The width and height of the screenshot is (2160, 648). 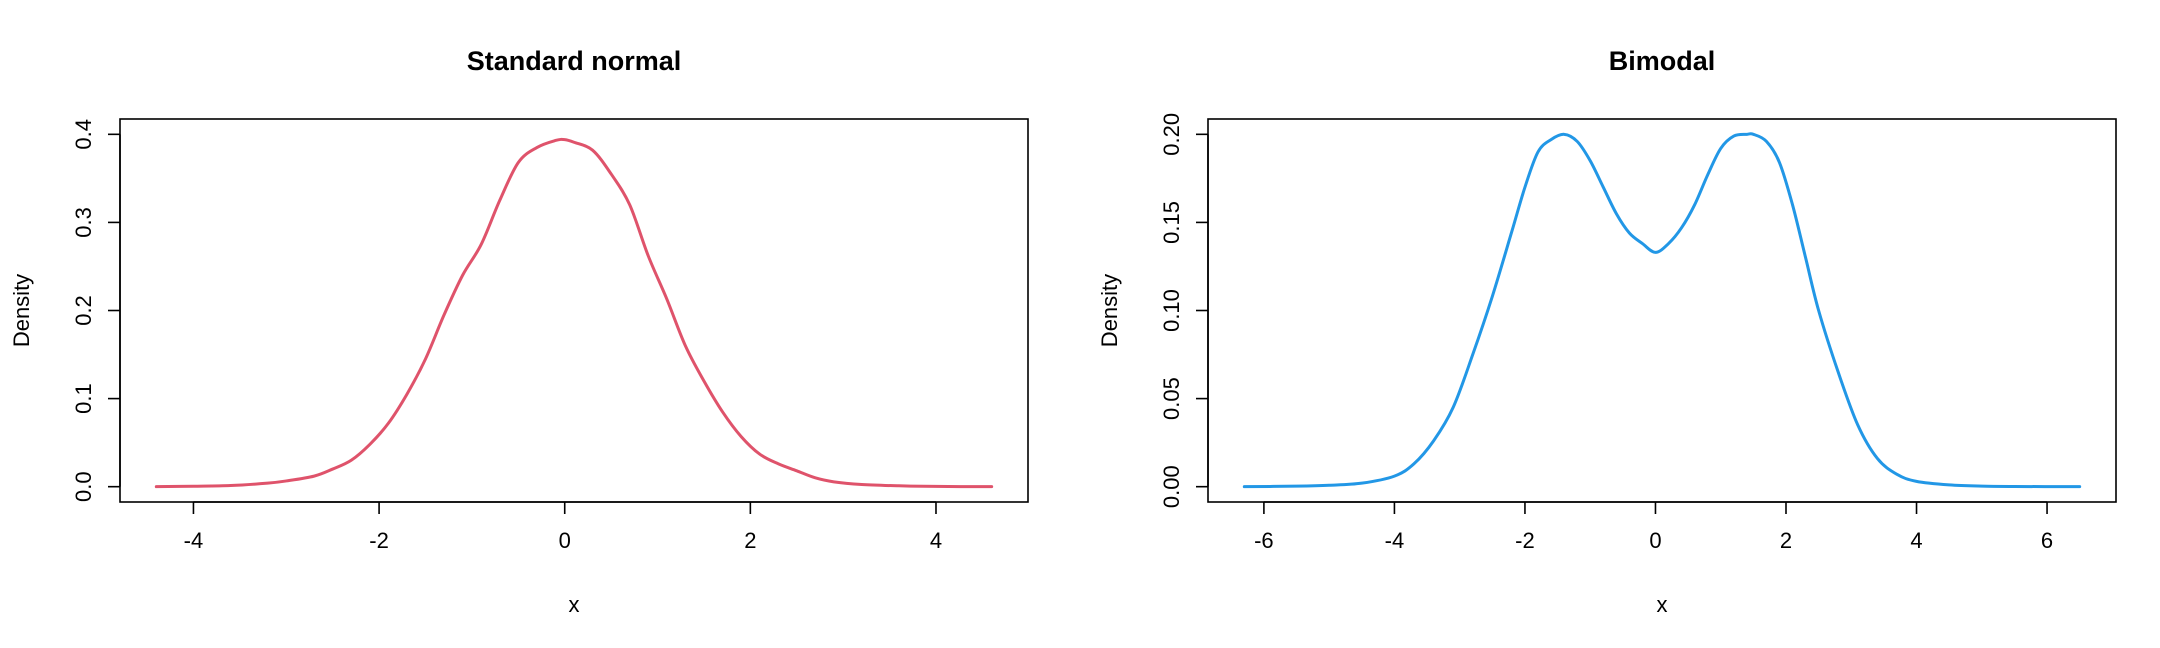 I want to click on chart-title: Bimodal, so click(x=1662, y=61).